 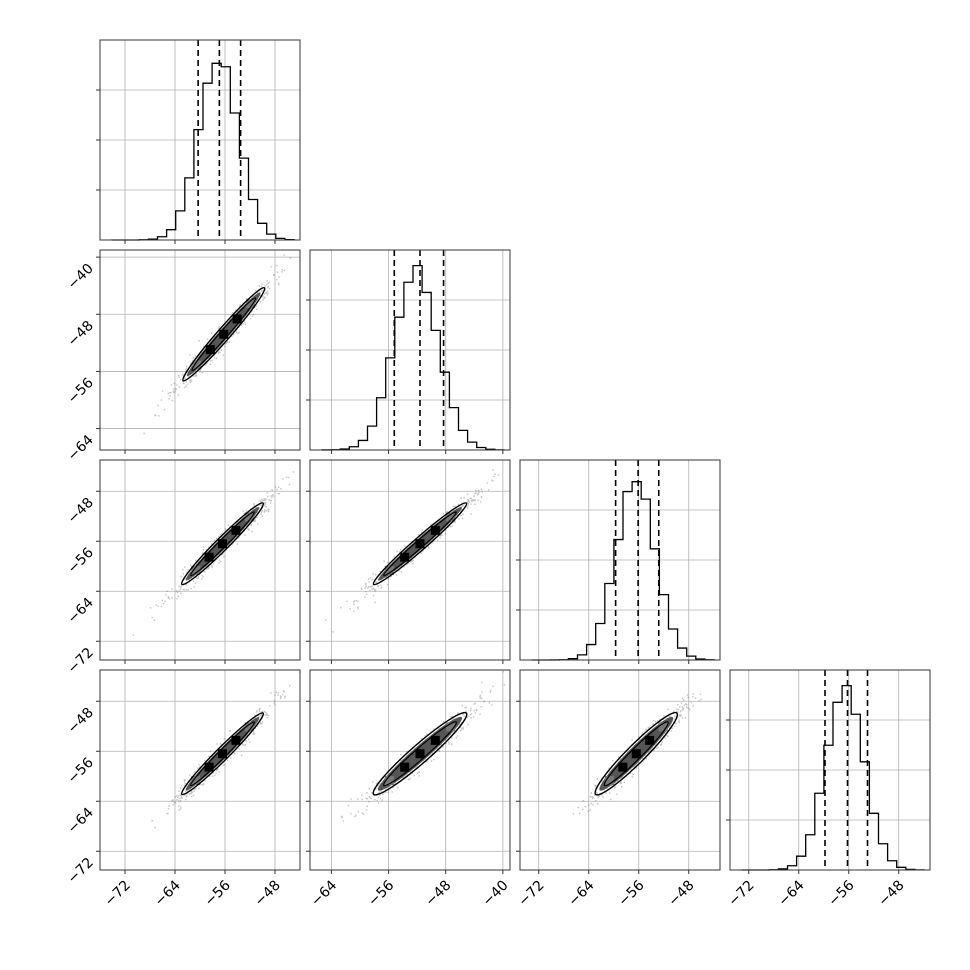 I want to click on hist-0-frame, so click(x=200, y=140).